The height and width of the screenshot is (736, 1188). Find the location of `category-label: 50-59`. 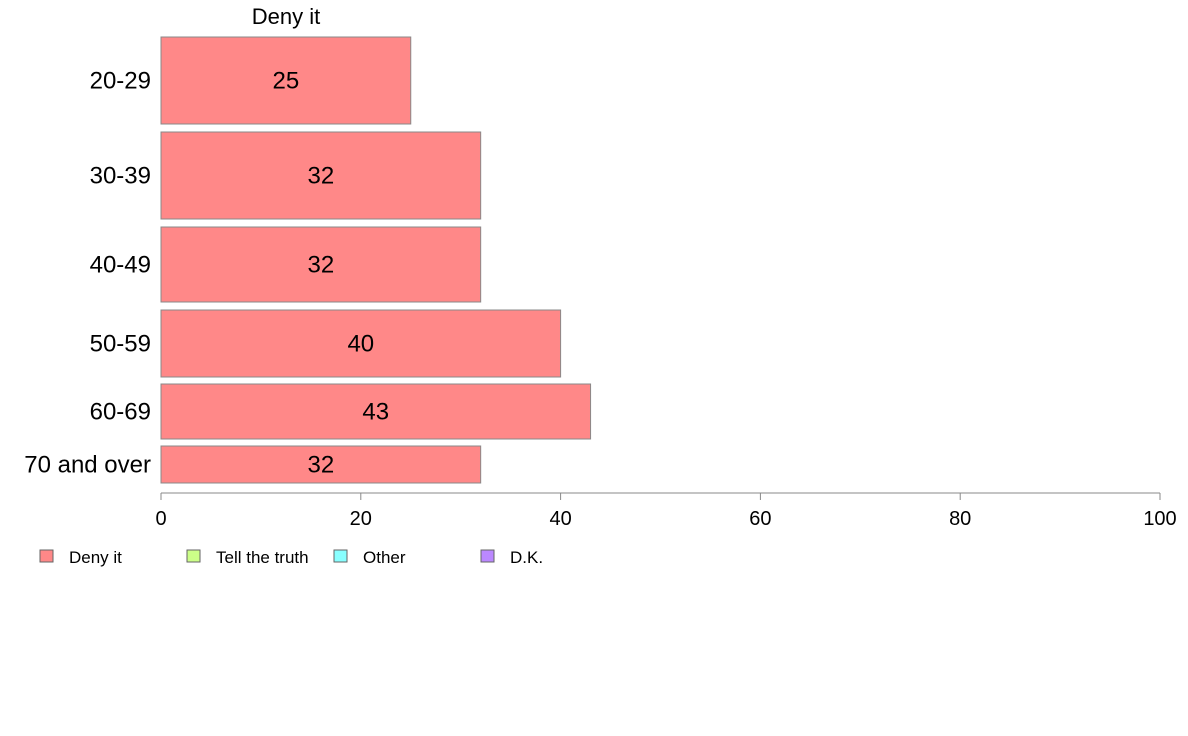

category-label: 50-59 is located at coordinates (120, 344).